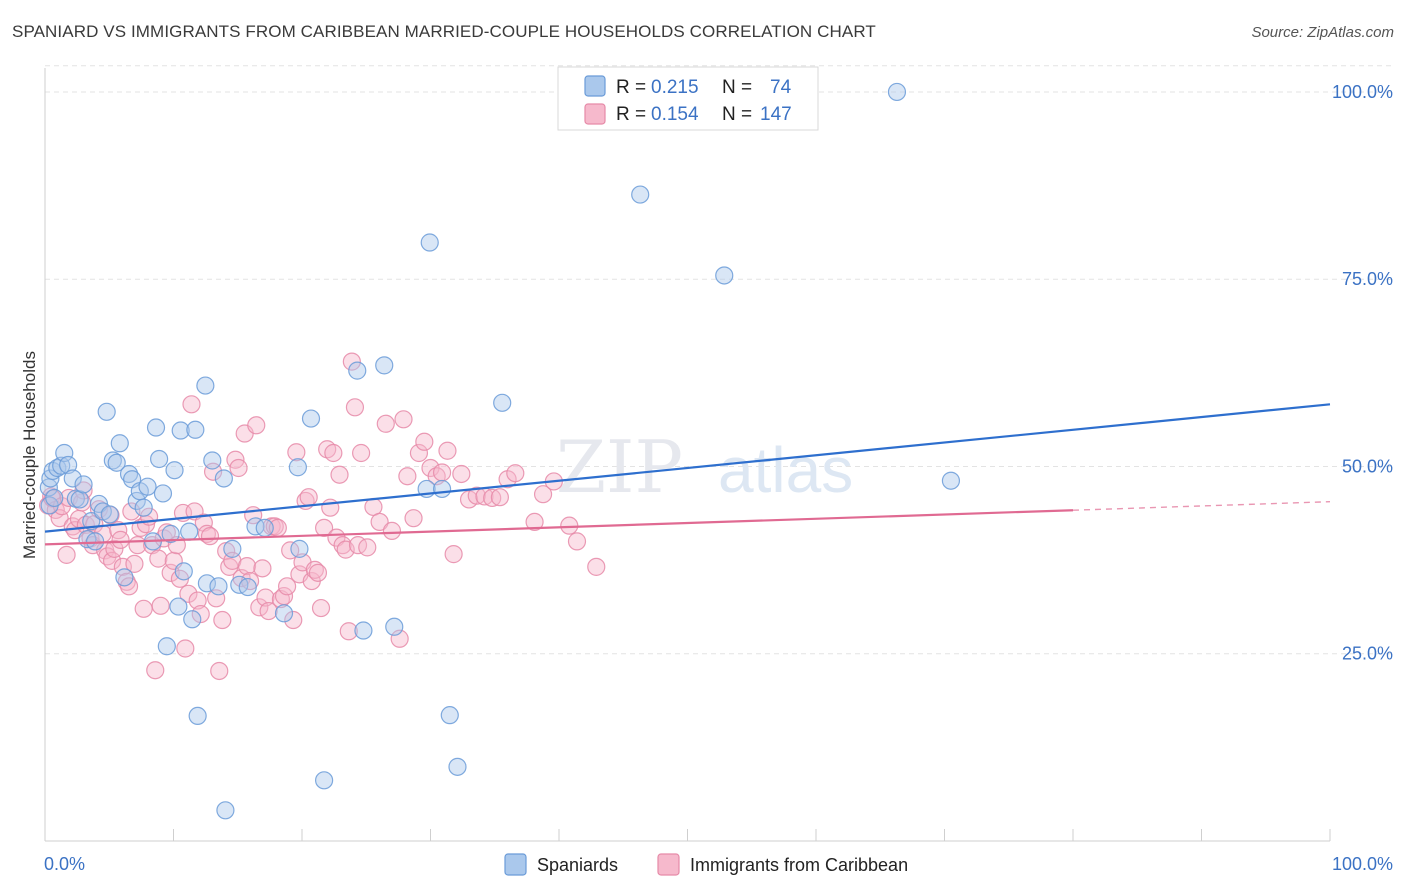  What do you see at coordinates (1362, 864) in the screenshot?
I see `x-tick-label-max: 100.0%` at bounding box center [1362, 864].